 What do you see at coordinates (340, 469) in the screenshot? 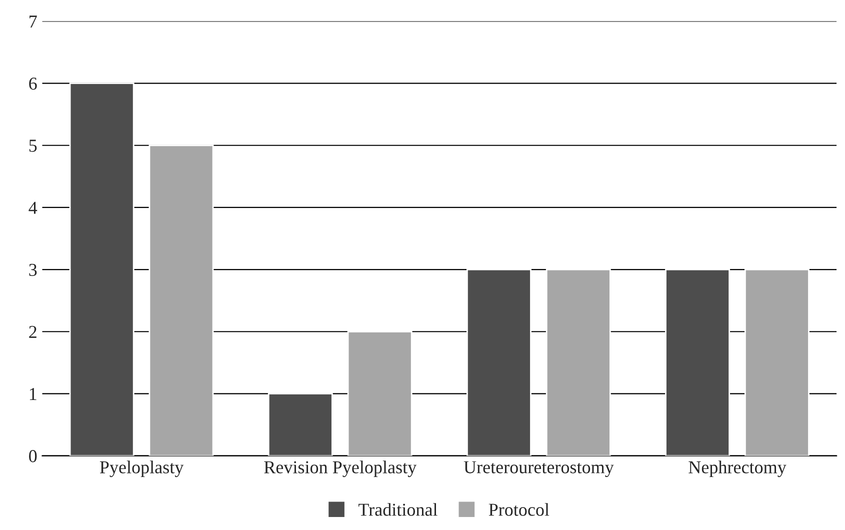
I see `x-tick-label: Revision Pyeloplasty` at bounding box center [340, 469].